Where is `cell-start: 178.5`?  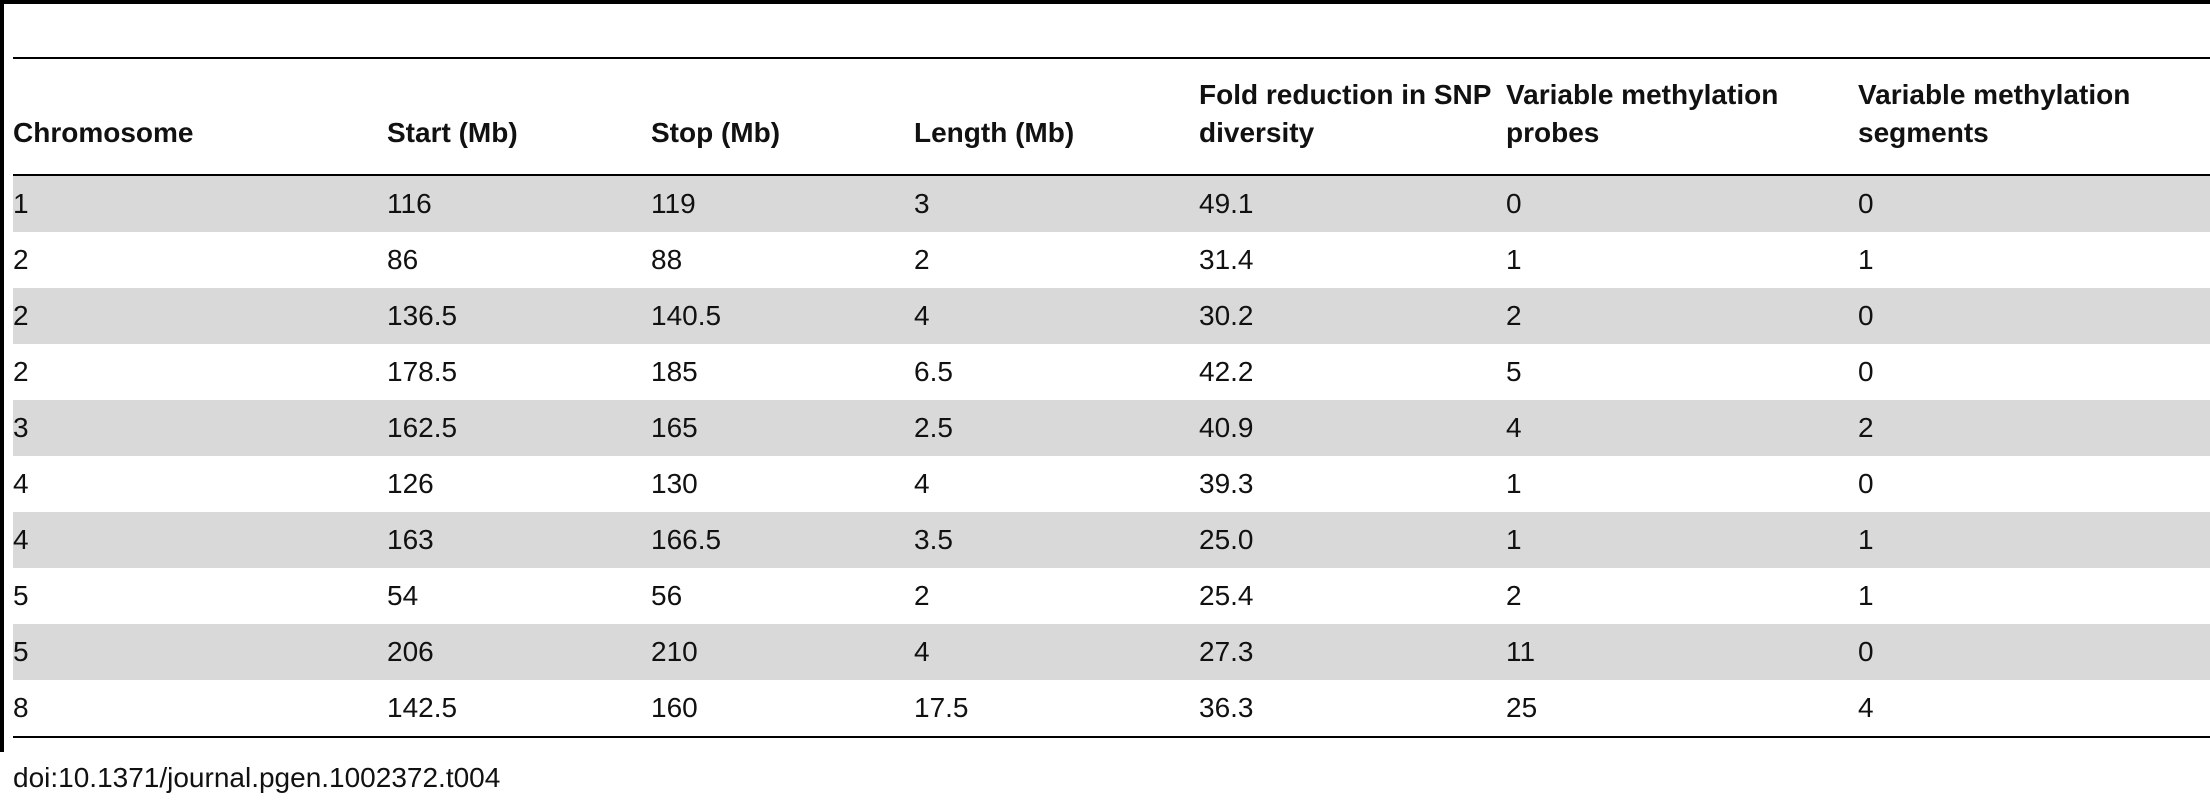 cell-start: 178.5 is located at coordinates (422, 371).